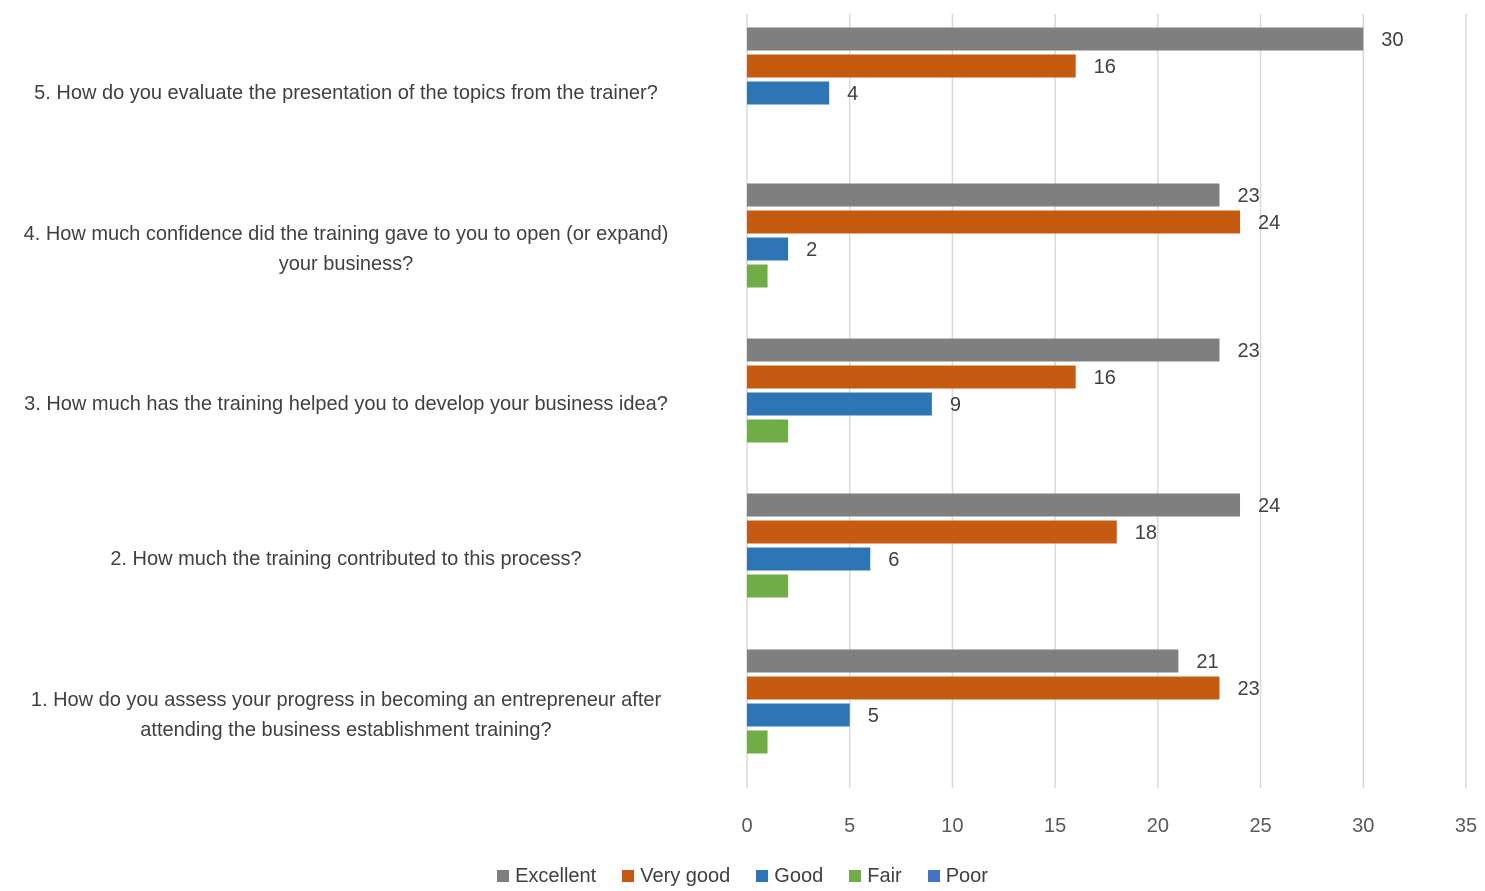 Image resolution: width=1485 pixels, height=891 pixels. What do you see at coordinates (966, 875) in the screenshot?
I see `legend-label: Poor` at bounding box center [966, 875].